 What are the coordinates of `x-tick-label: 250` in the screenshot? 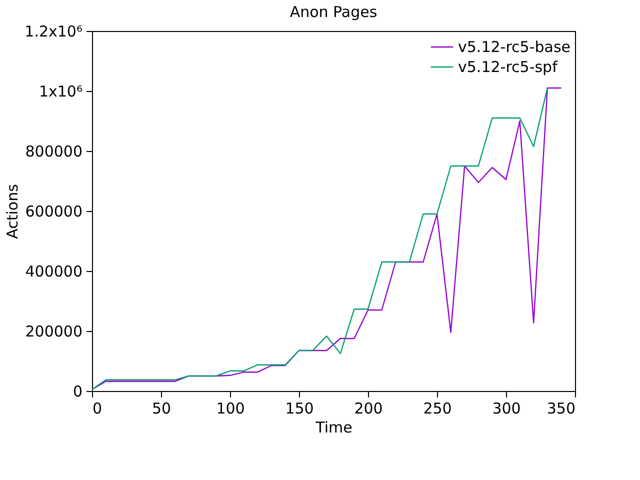 It's located at (437, 409).